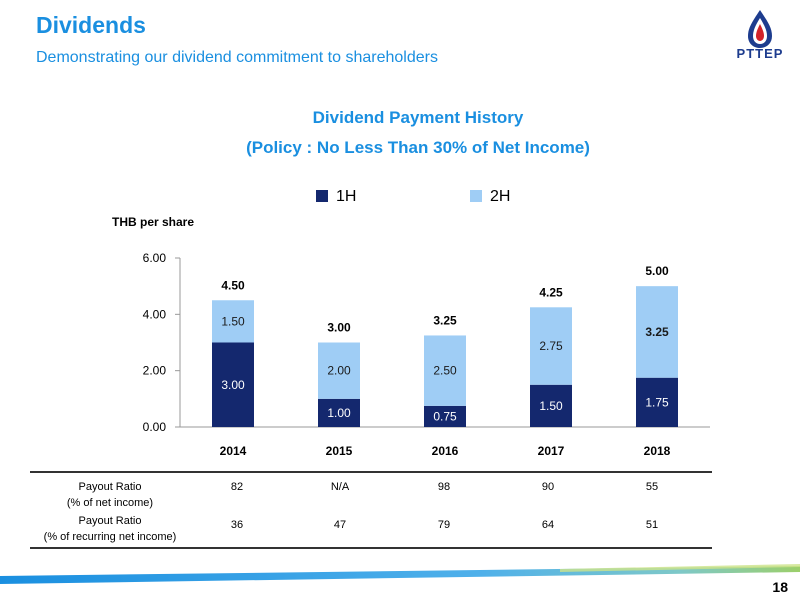 This screenshot has height=600, width=800. What do you see at coordinates (110, 537) in the screenshot?
I see `row-label-line: (% of recurring net income)` at bounding box center [110, 537].